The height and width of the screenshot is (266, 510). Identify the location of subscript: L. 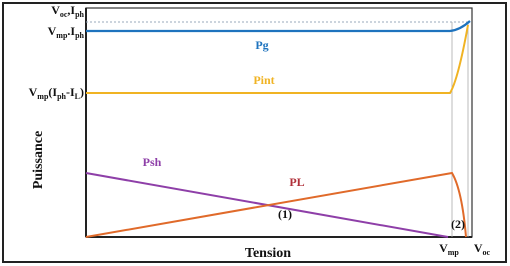
(77, 96).